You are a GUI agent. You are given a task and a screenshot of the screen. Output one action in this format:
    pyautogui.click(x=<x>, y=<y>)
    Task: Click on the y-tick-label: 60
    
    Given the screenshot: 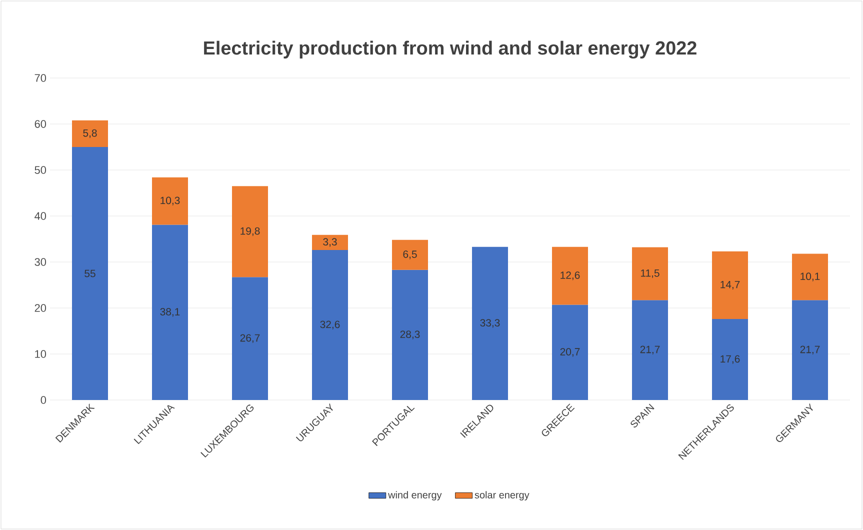 What is the action you would take?
    pyautogui.click(x=40, y=124)
    